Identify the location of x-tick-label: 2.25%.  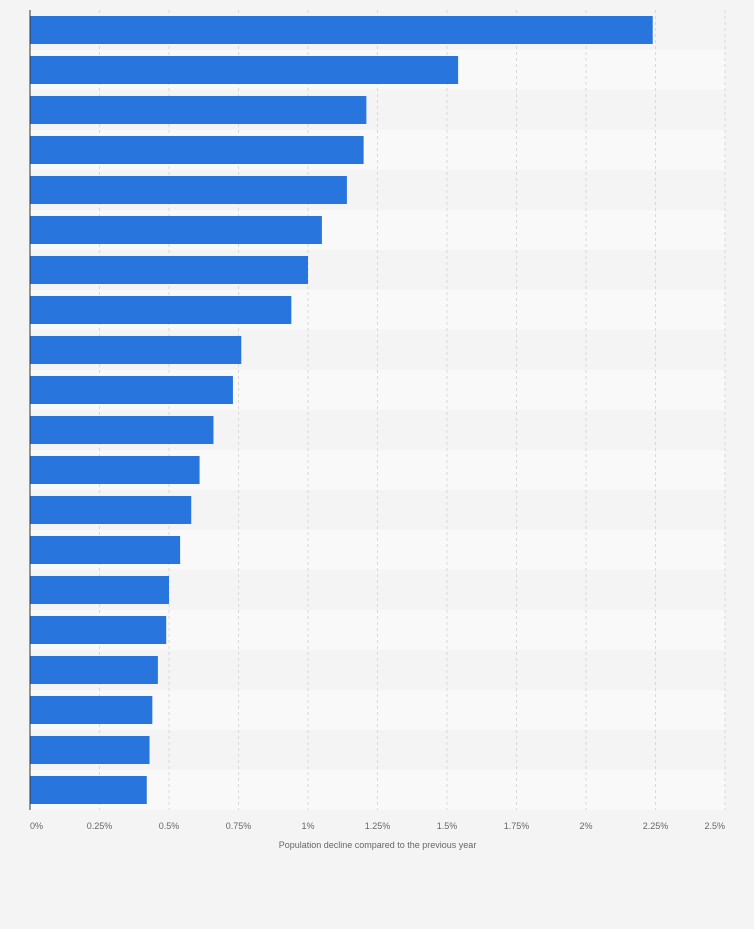
(656, 826).